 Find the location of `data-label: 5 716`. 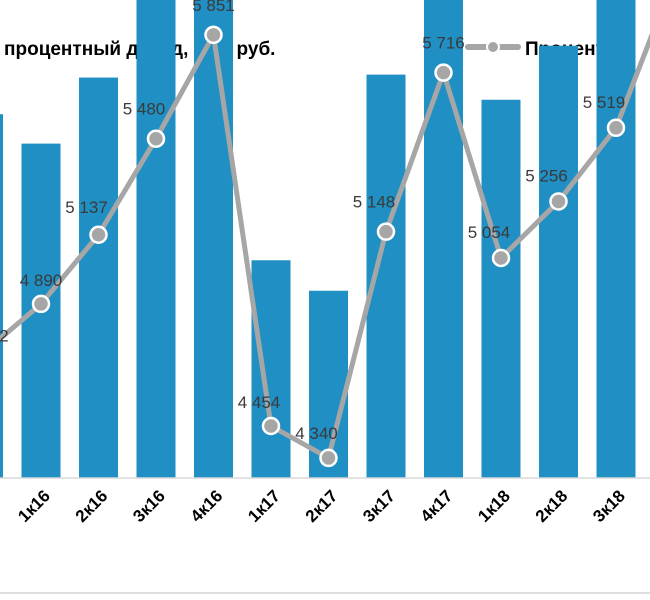

data-label: 5 716 is located at coordinates (443, 43).